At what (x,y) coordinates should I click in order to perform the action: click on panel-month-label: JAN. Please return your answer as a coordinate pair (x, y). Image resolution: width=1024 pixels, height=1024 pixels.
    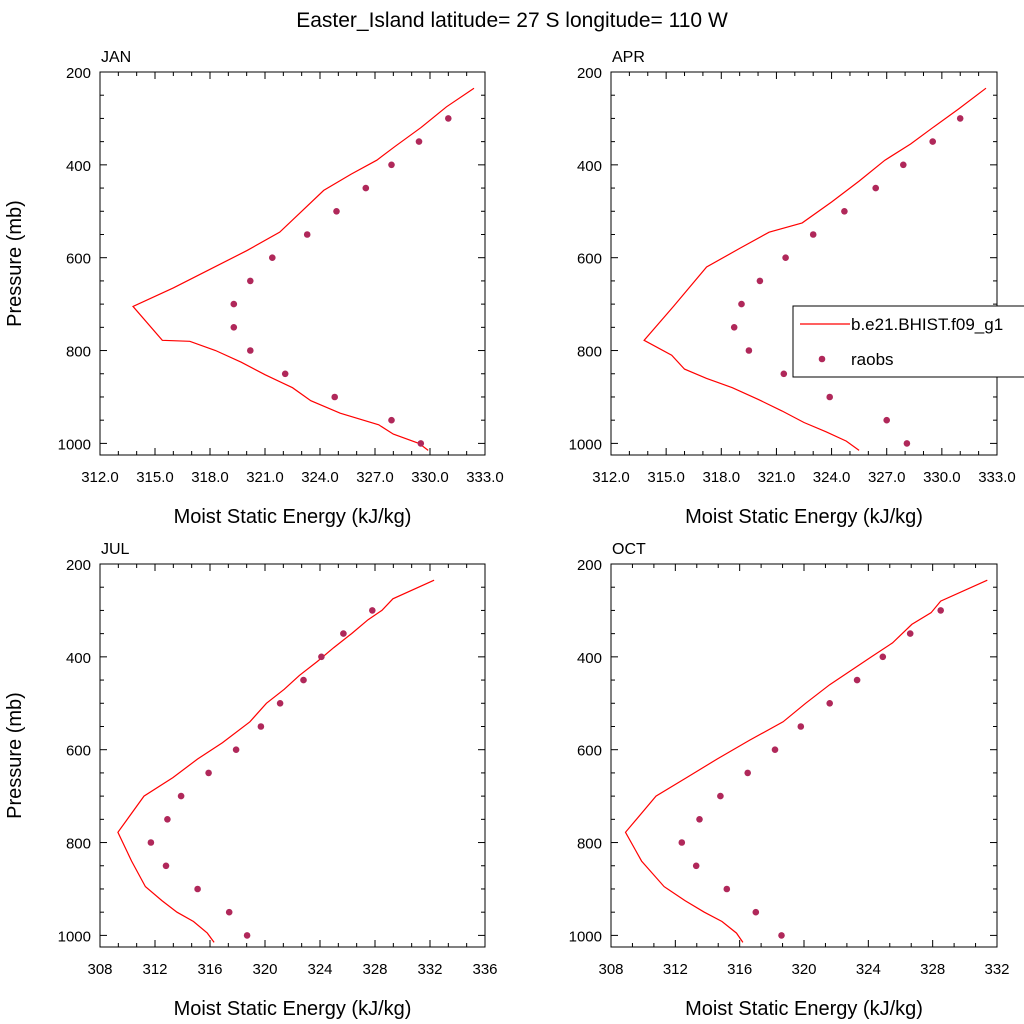
    Looking at the image, I should click on (116, 57).